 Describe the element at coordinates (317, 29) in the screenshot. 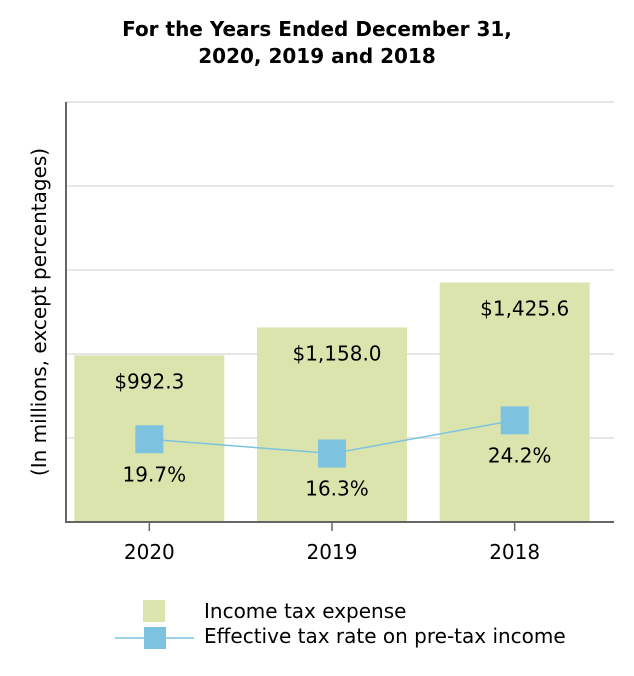

I see `chart-title-line-1: For the Years Ended December 31,` at that location.